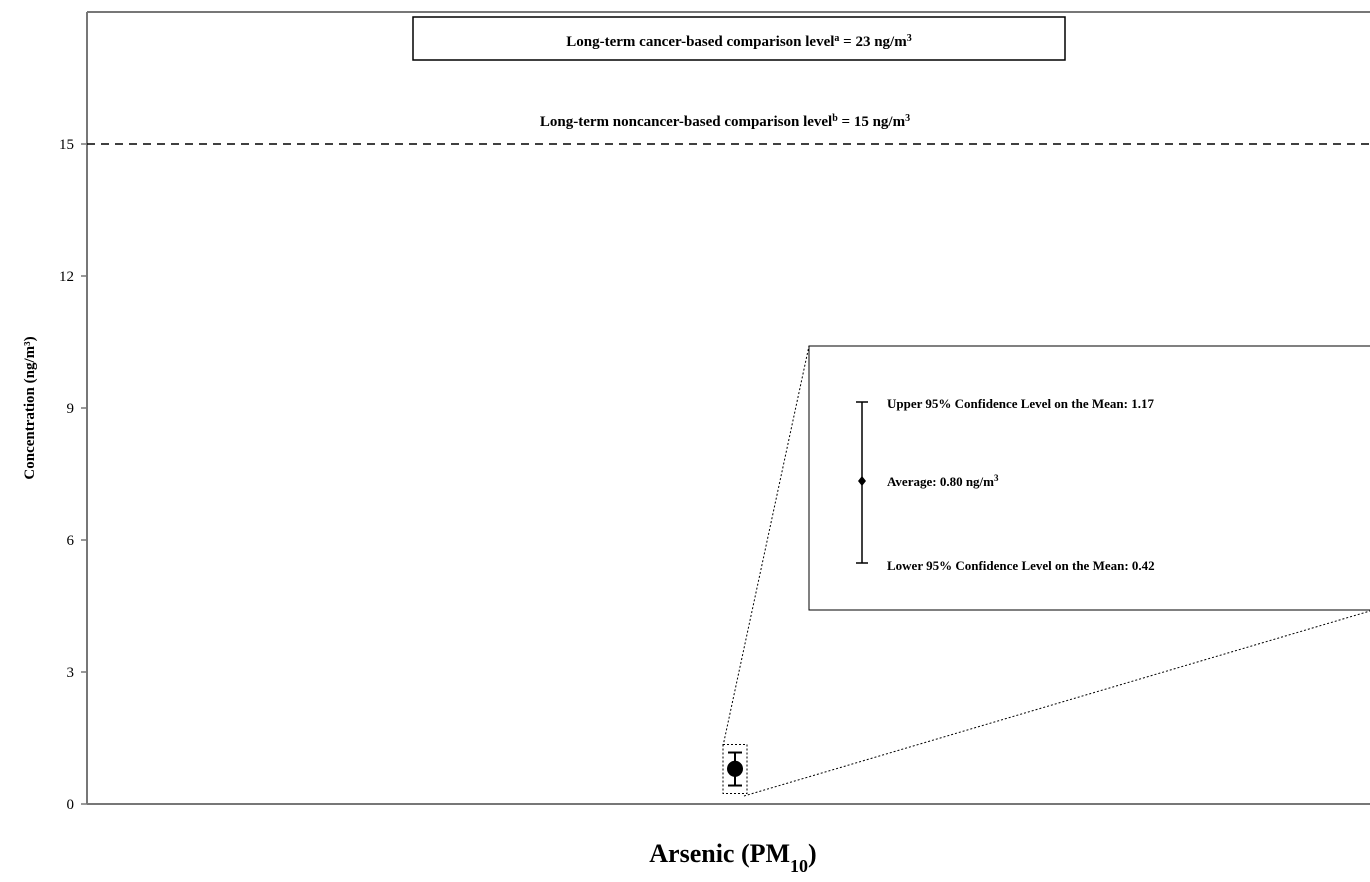  I want to click on cancer-label-unit-sup: 3, so click(909, 38).